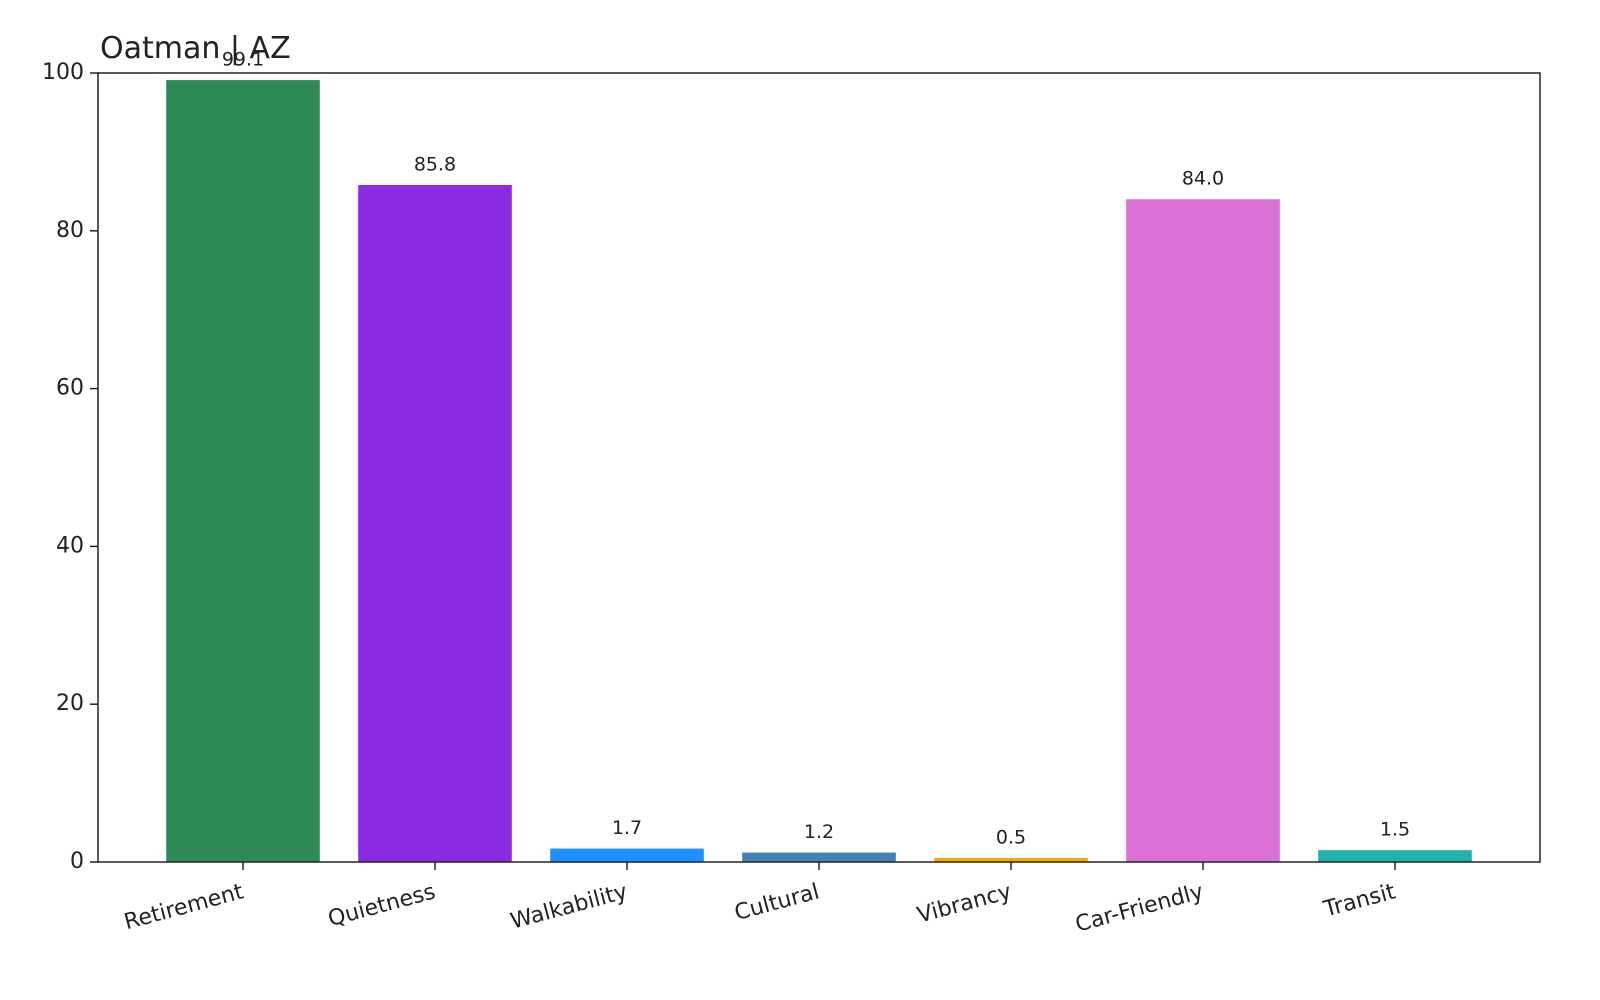 This screenshot has height=1000, width=1600. Describe the element at coordinates (243, 60) in the screenshot. I see `value-label: 99.1` at that location.